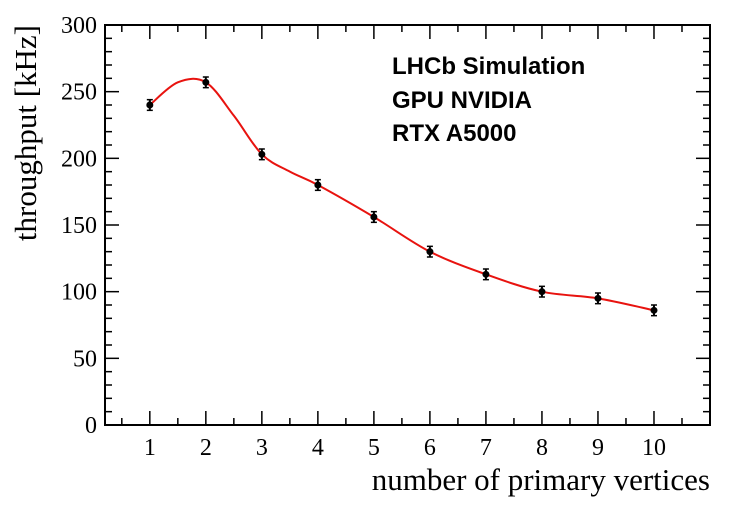 This screenshot has width=747, height=506. What do you see at coordinates (79, 93) in the screenshot?
I see `y-tick-label: 250` at bounding box center [79, 93].